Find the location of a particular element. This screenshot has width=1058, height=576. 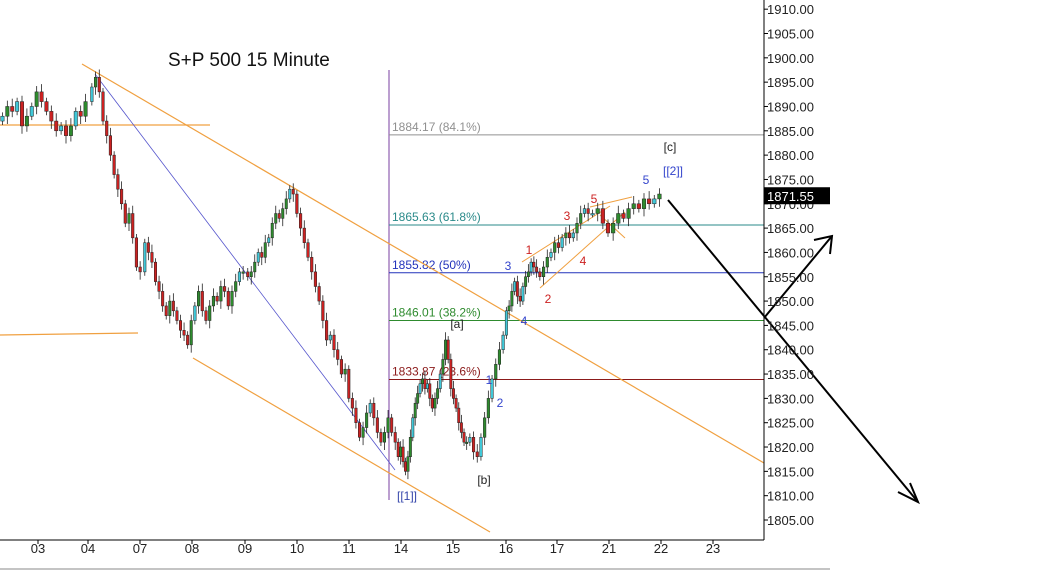

x-tick-label: 11 is located at coordinates (349, 548).